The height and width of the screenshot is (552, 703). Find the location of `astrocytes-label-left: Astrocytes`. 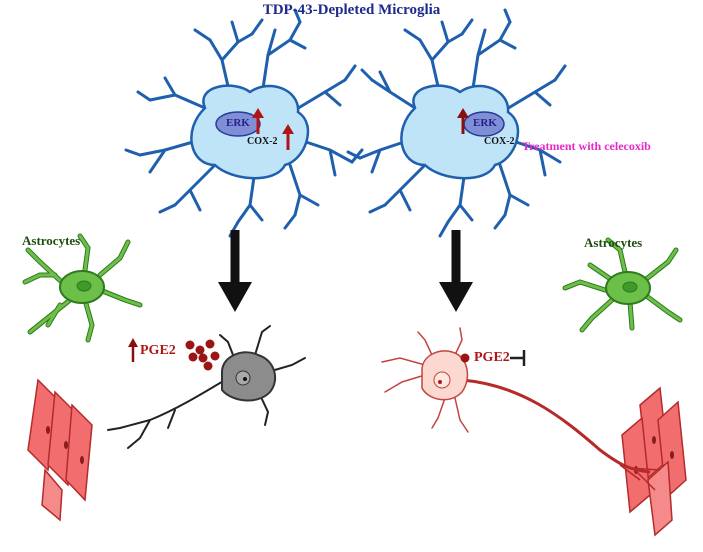

astrocytes-label-left: Astrocytes is located at coordinates (51, 240).